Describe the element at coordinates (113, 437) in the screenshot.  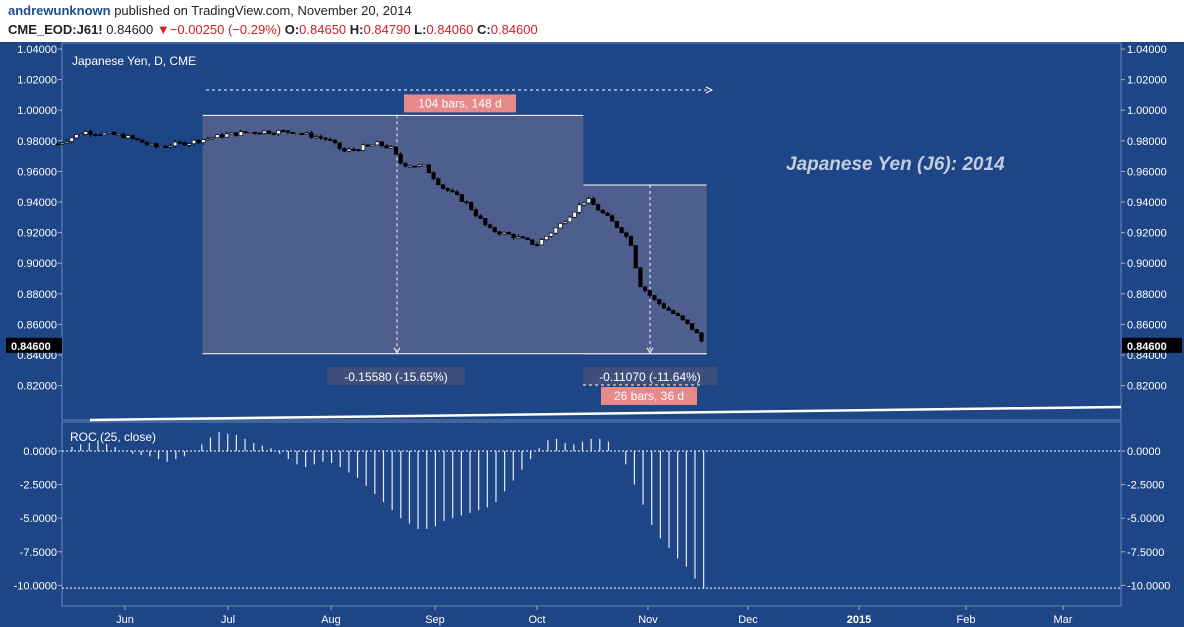
I see `roc-pane-title: ROC (25, close)` at that location.